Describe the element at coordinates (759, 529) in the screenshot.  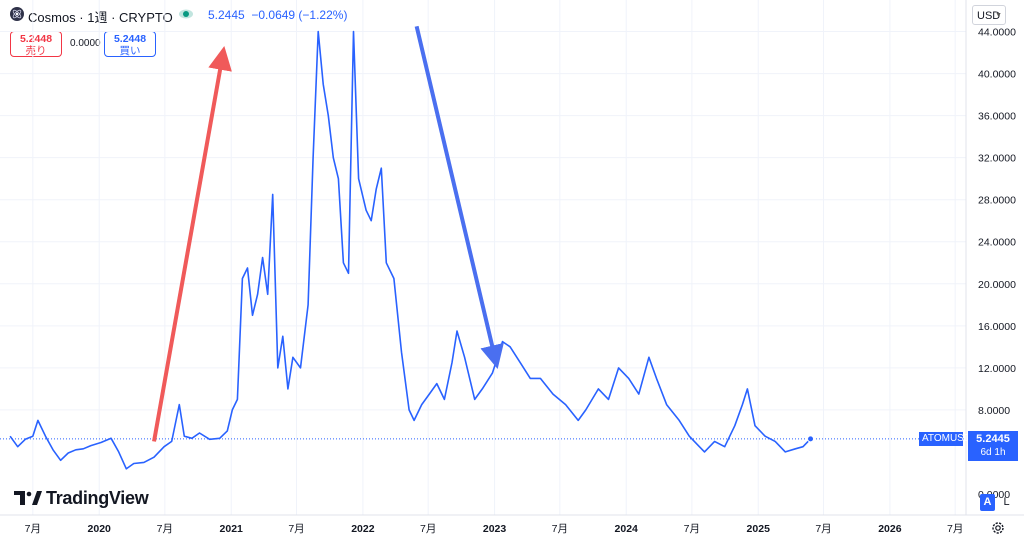
I see `x-tick-label: 2025` at that location.